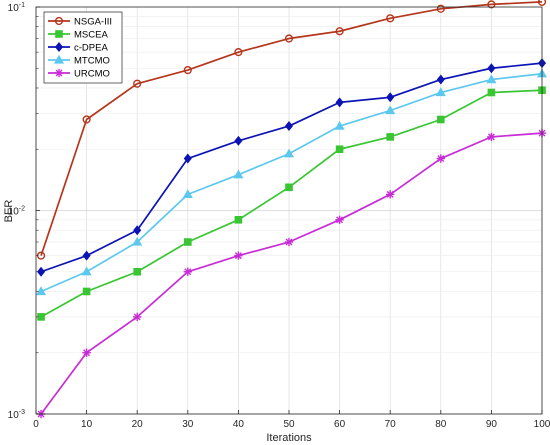 This screenshot has width=550, height=445. Describe the element at coordinates (542, 424) in the screenshot. I see `x-tick-label: 100` at that location.